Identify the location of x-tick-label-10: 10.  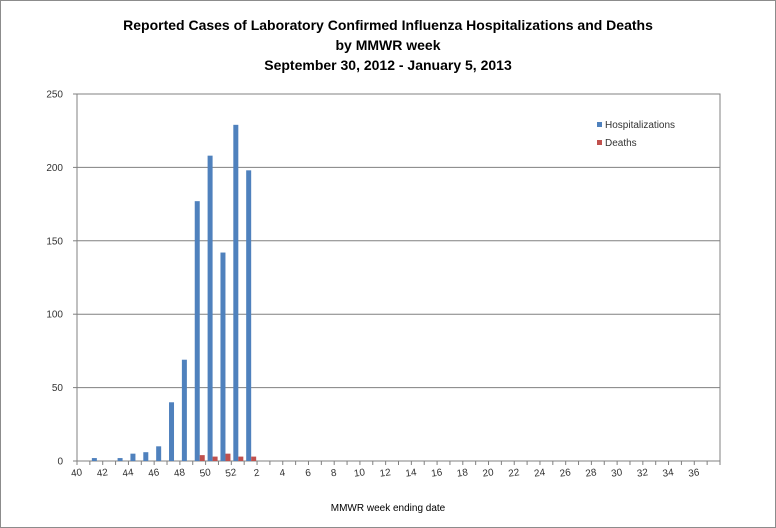
(359, 473).